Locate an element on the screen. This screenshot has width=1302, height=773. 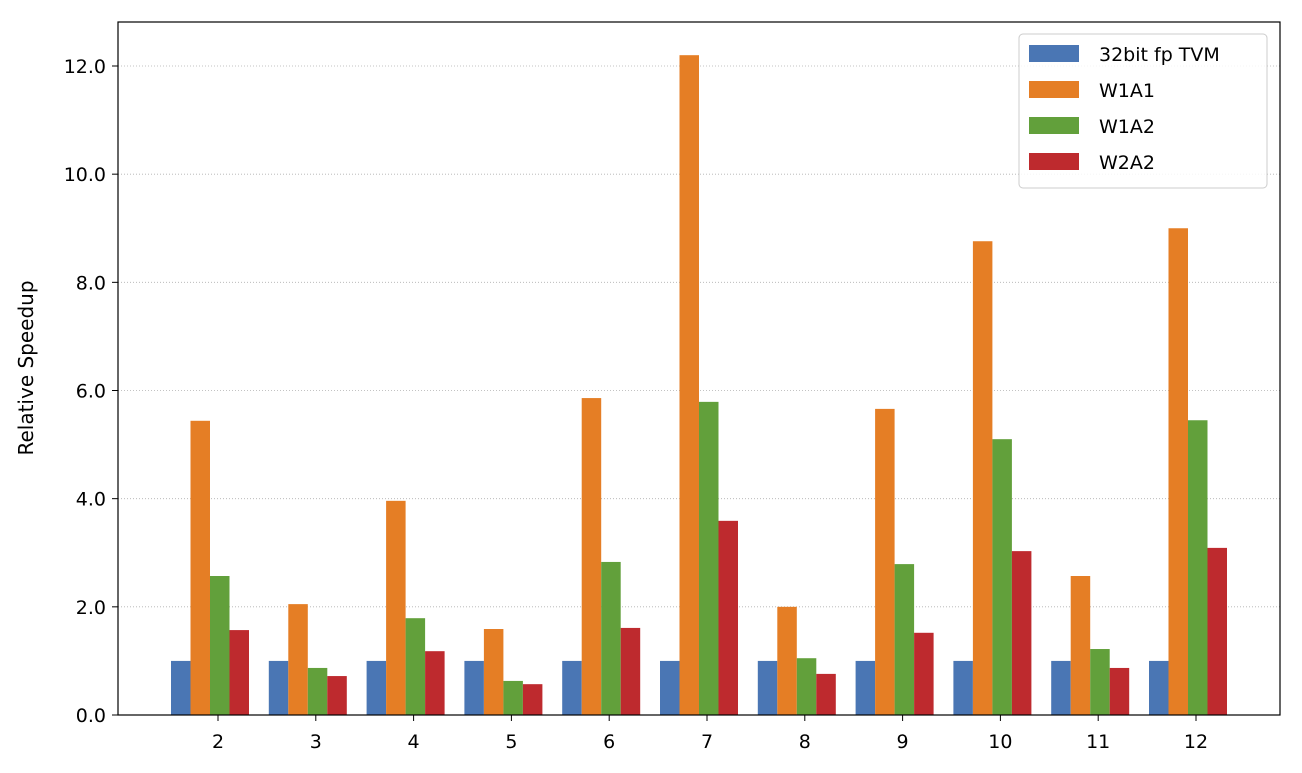
x-tick-label: 7 is located at coordinates (707, 742).